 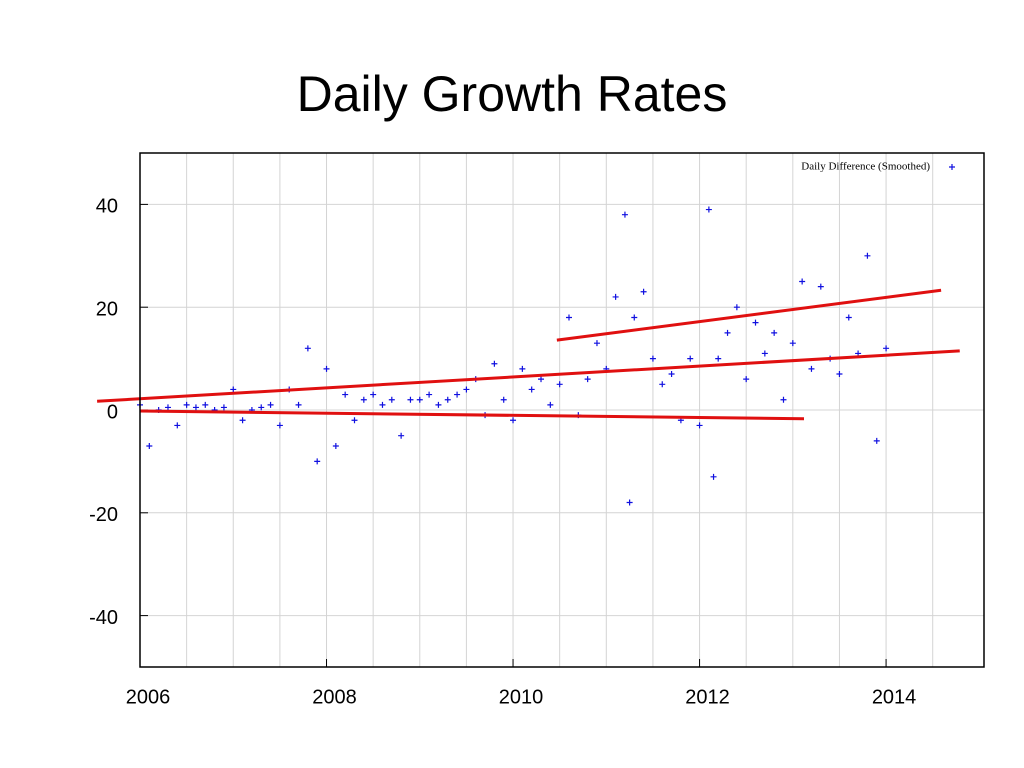 I want to click on x-tick-label: 2006, so click(x=148, y=697).